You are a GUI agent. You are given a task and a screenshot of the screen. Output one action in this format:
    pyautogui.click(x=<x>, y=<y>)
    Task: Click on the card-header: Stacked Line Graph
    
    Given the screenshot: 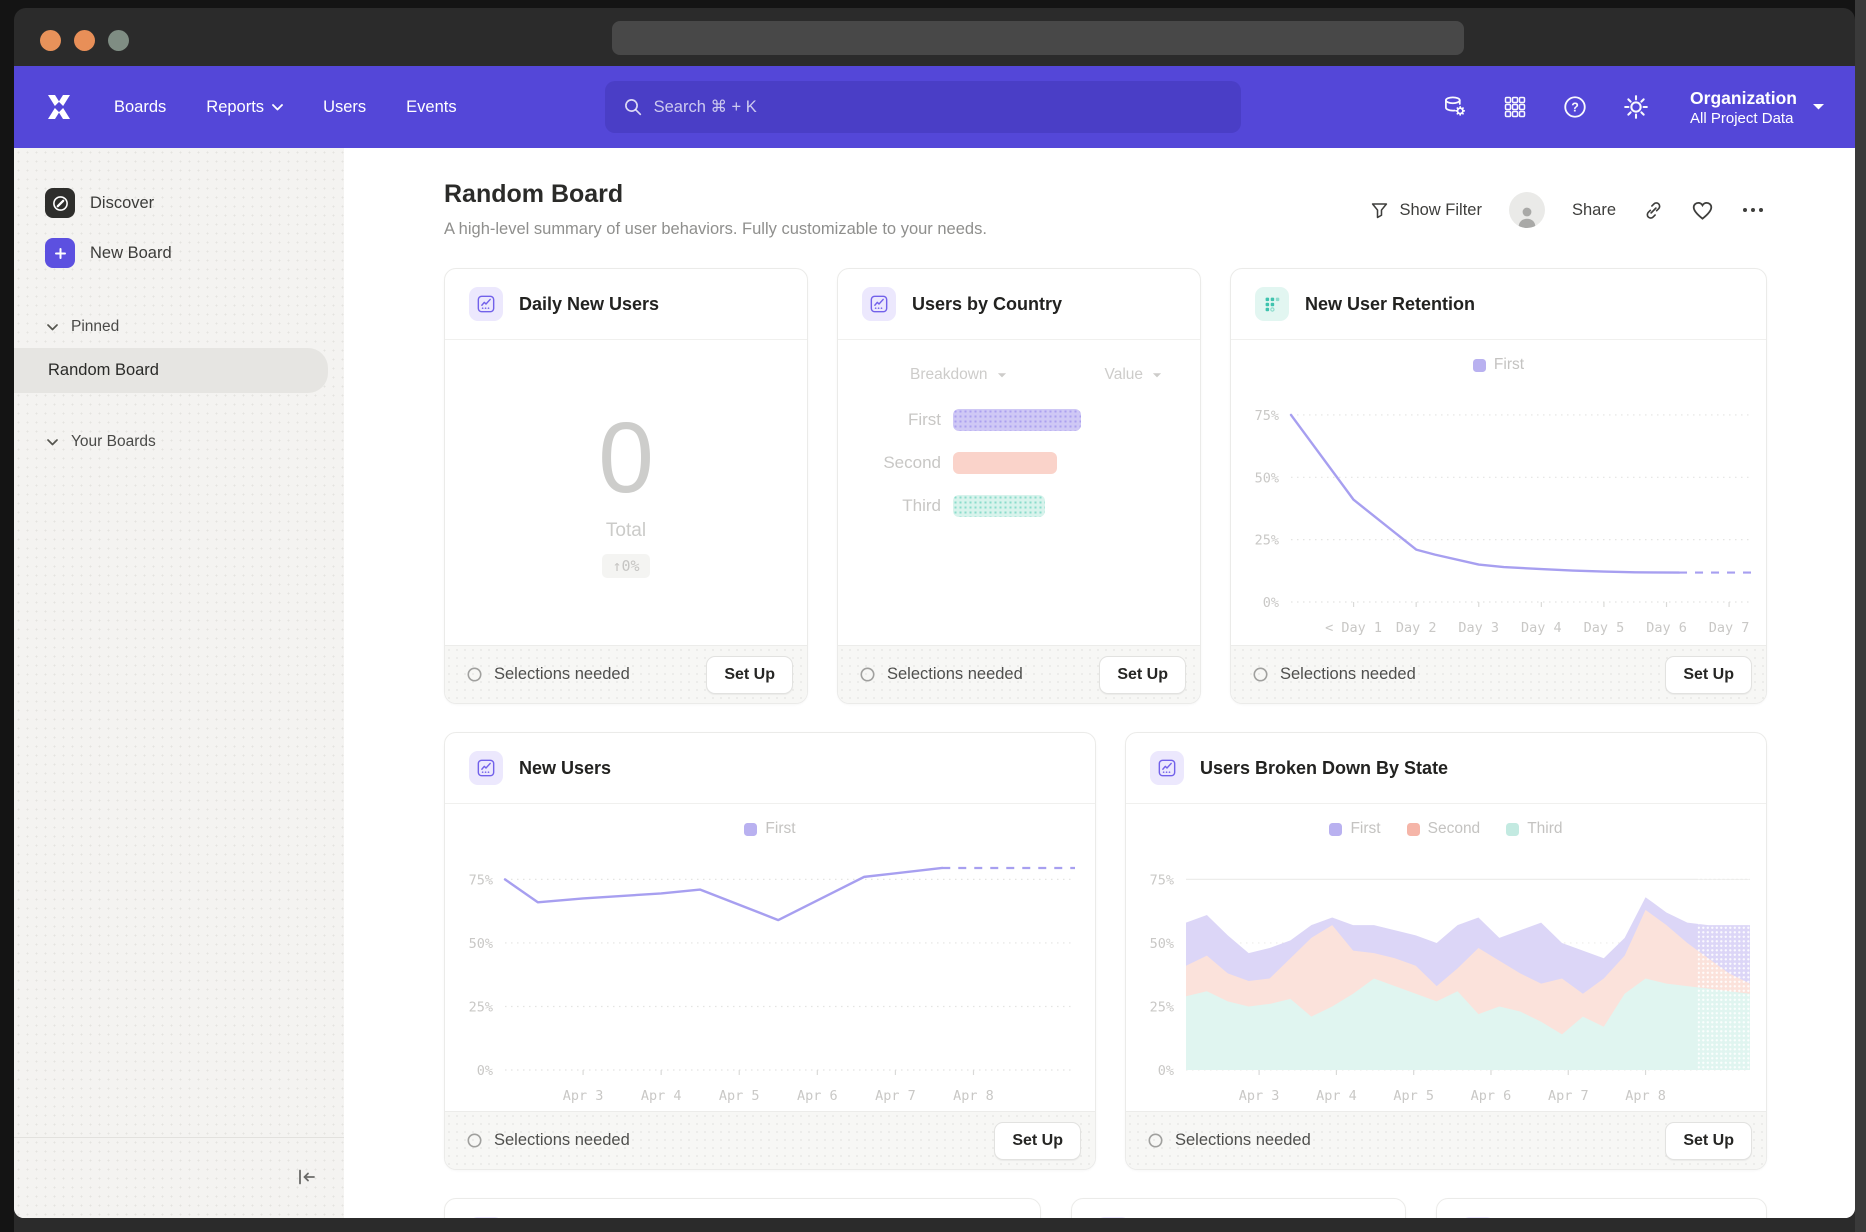 What is the action you would take?
    pyautogui.click(x=742, y=1208)
    